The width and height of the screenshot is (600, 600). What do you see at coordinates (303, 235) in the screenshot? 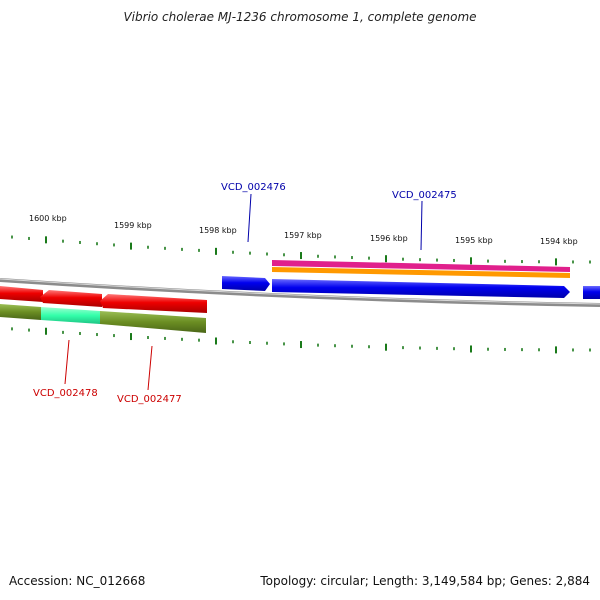
I see `scale-label-1597: 1597 kbp` at bounding box center [303, 235].